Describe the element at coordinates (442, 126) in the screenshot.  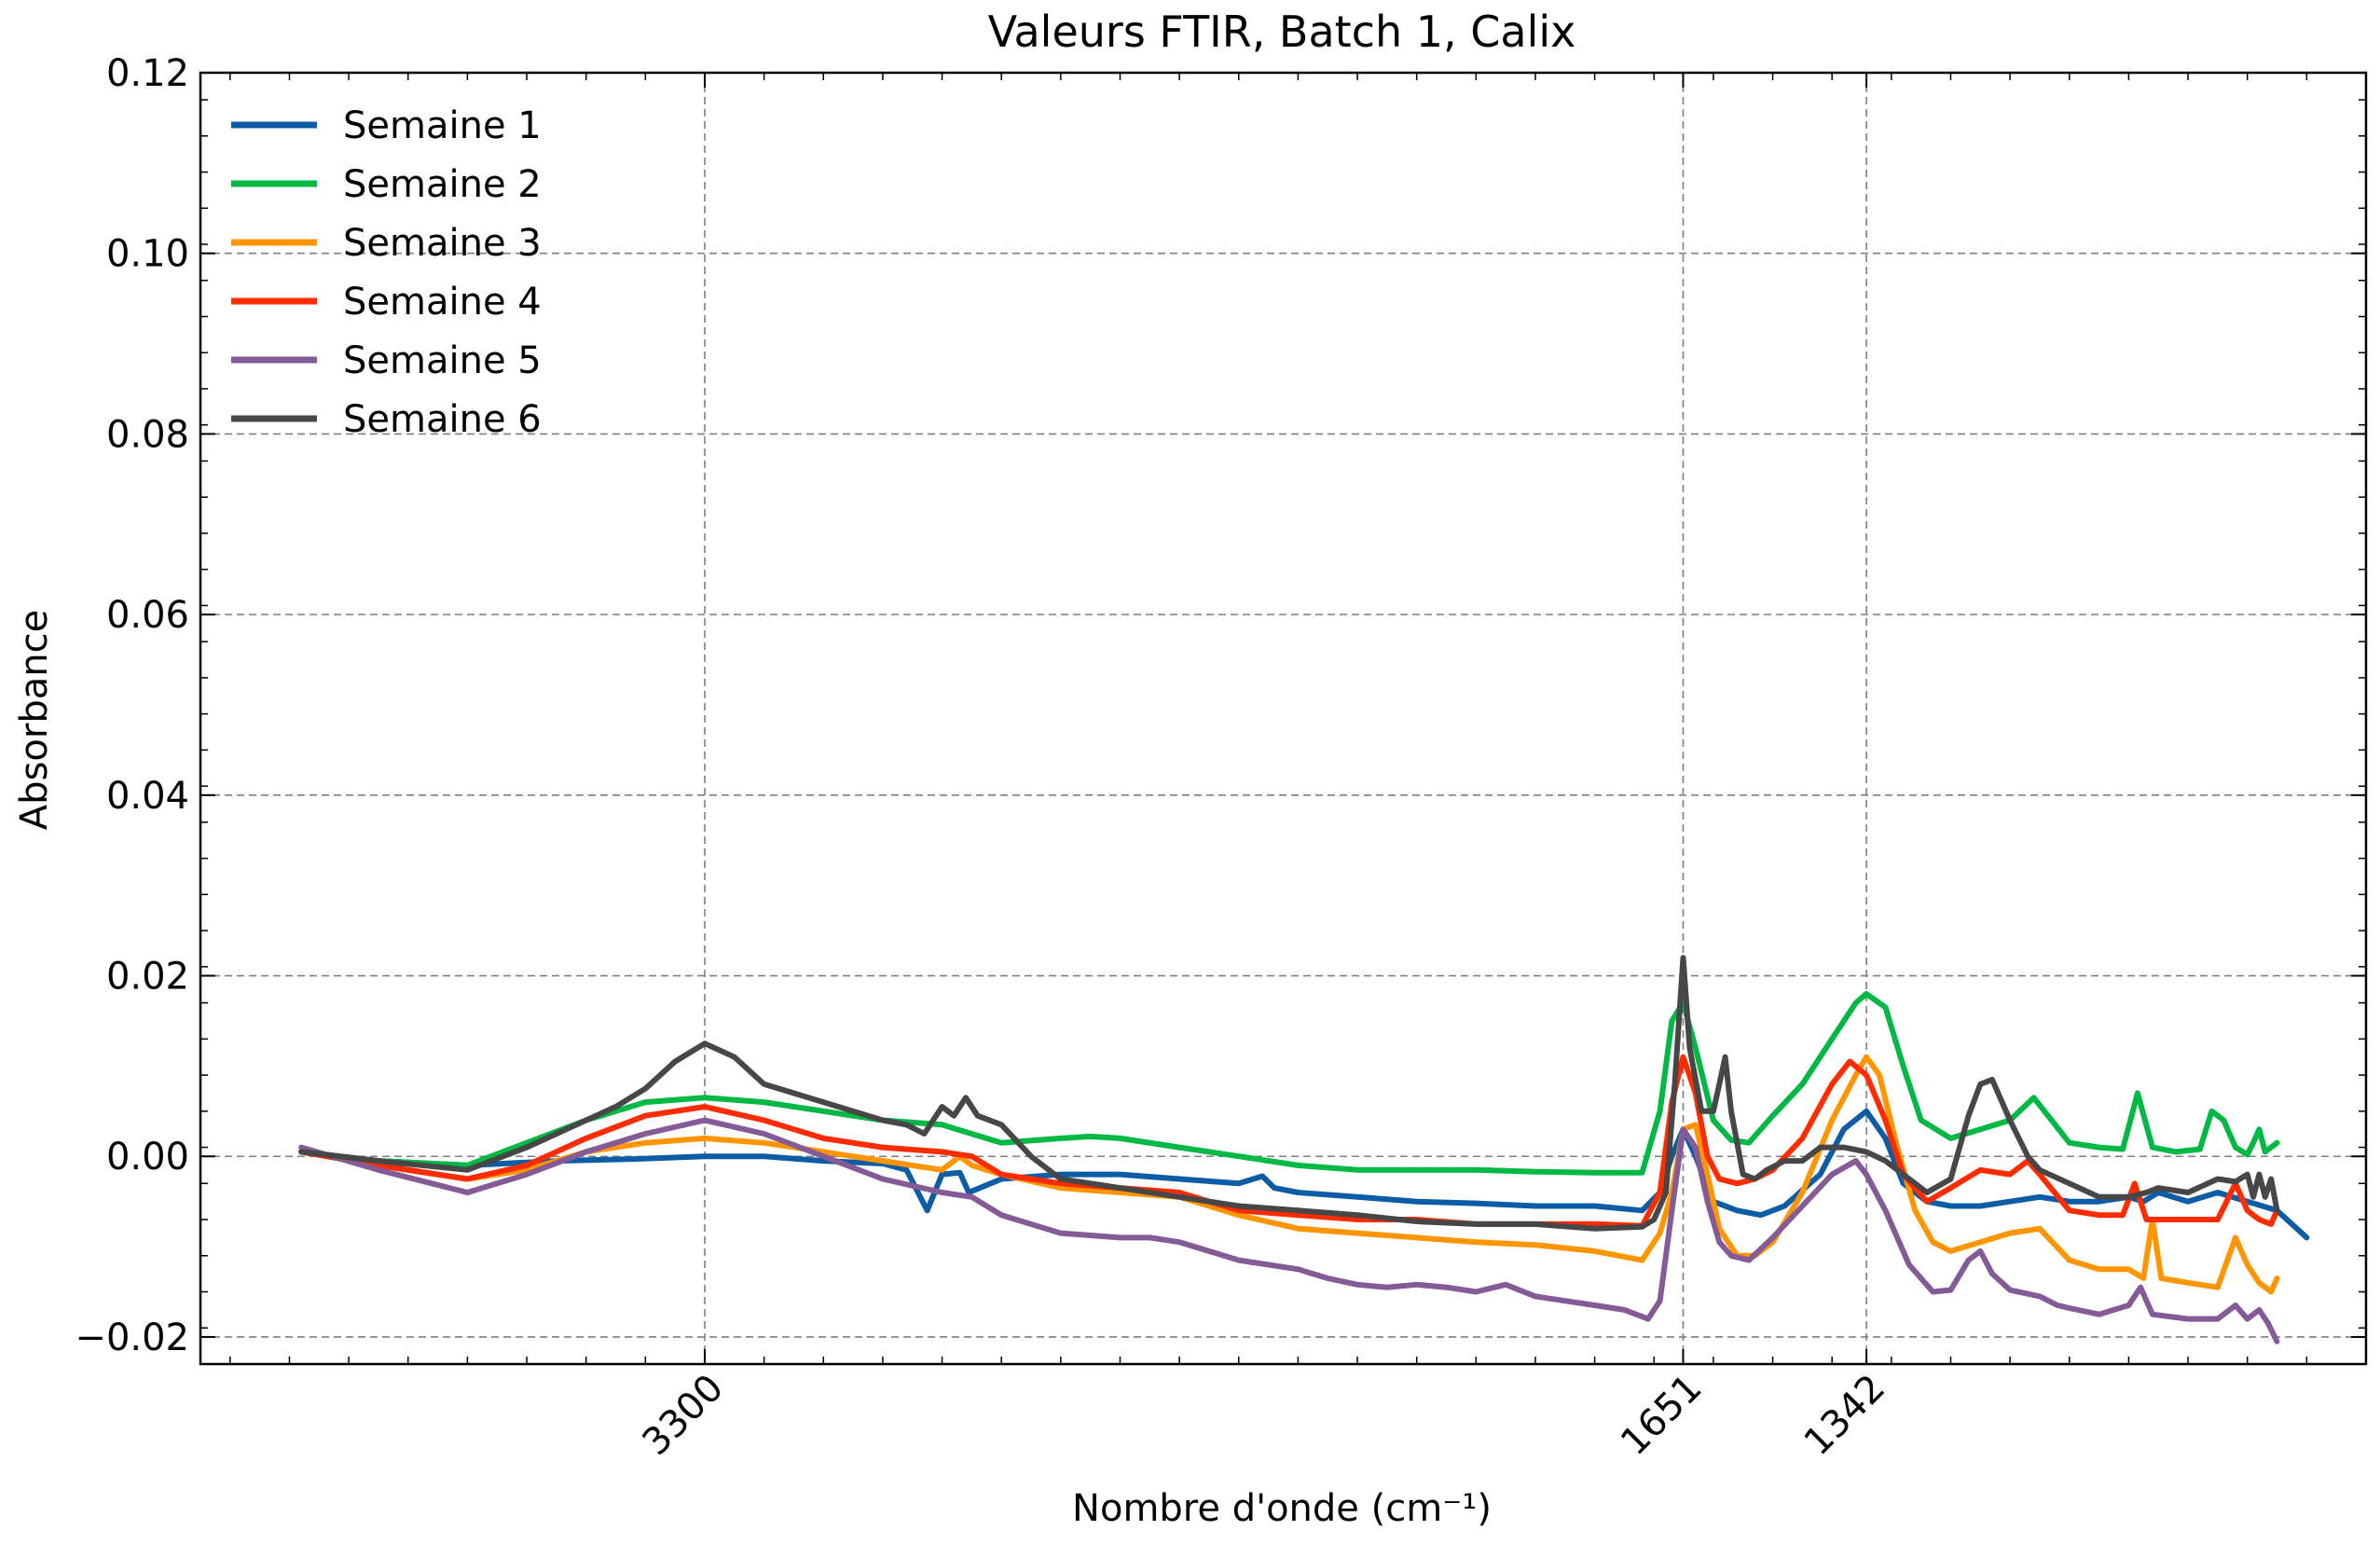
I see `legend-label: Semaine 1` at that location.